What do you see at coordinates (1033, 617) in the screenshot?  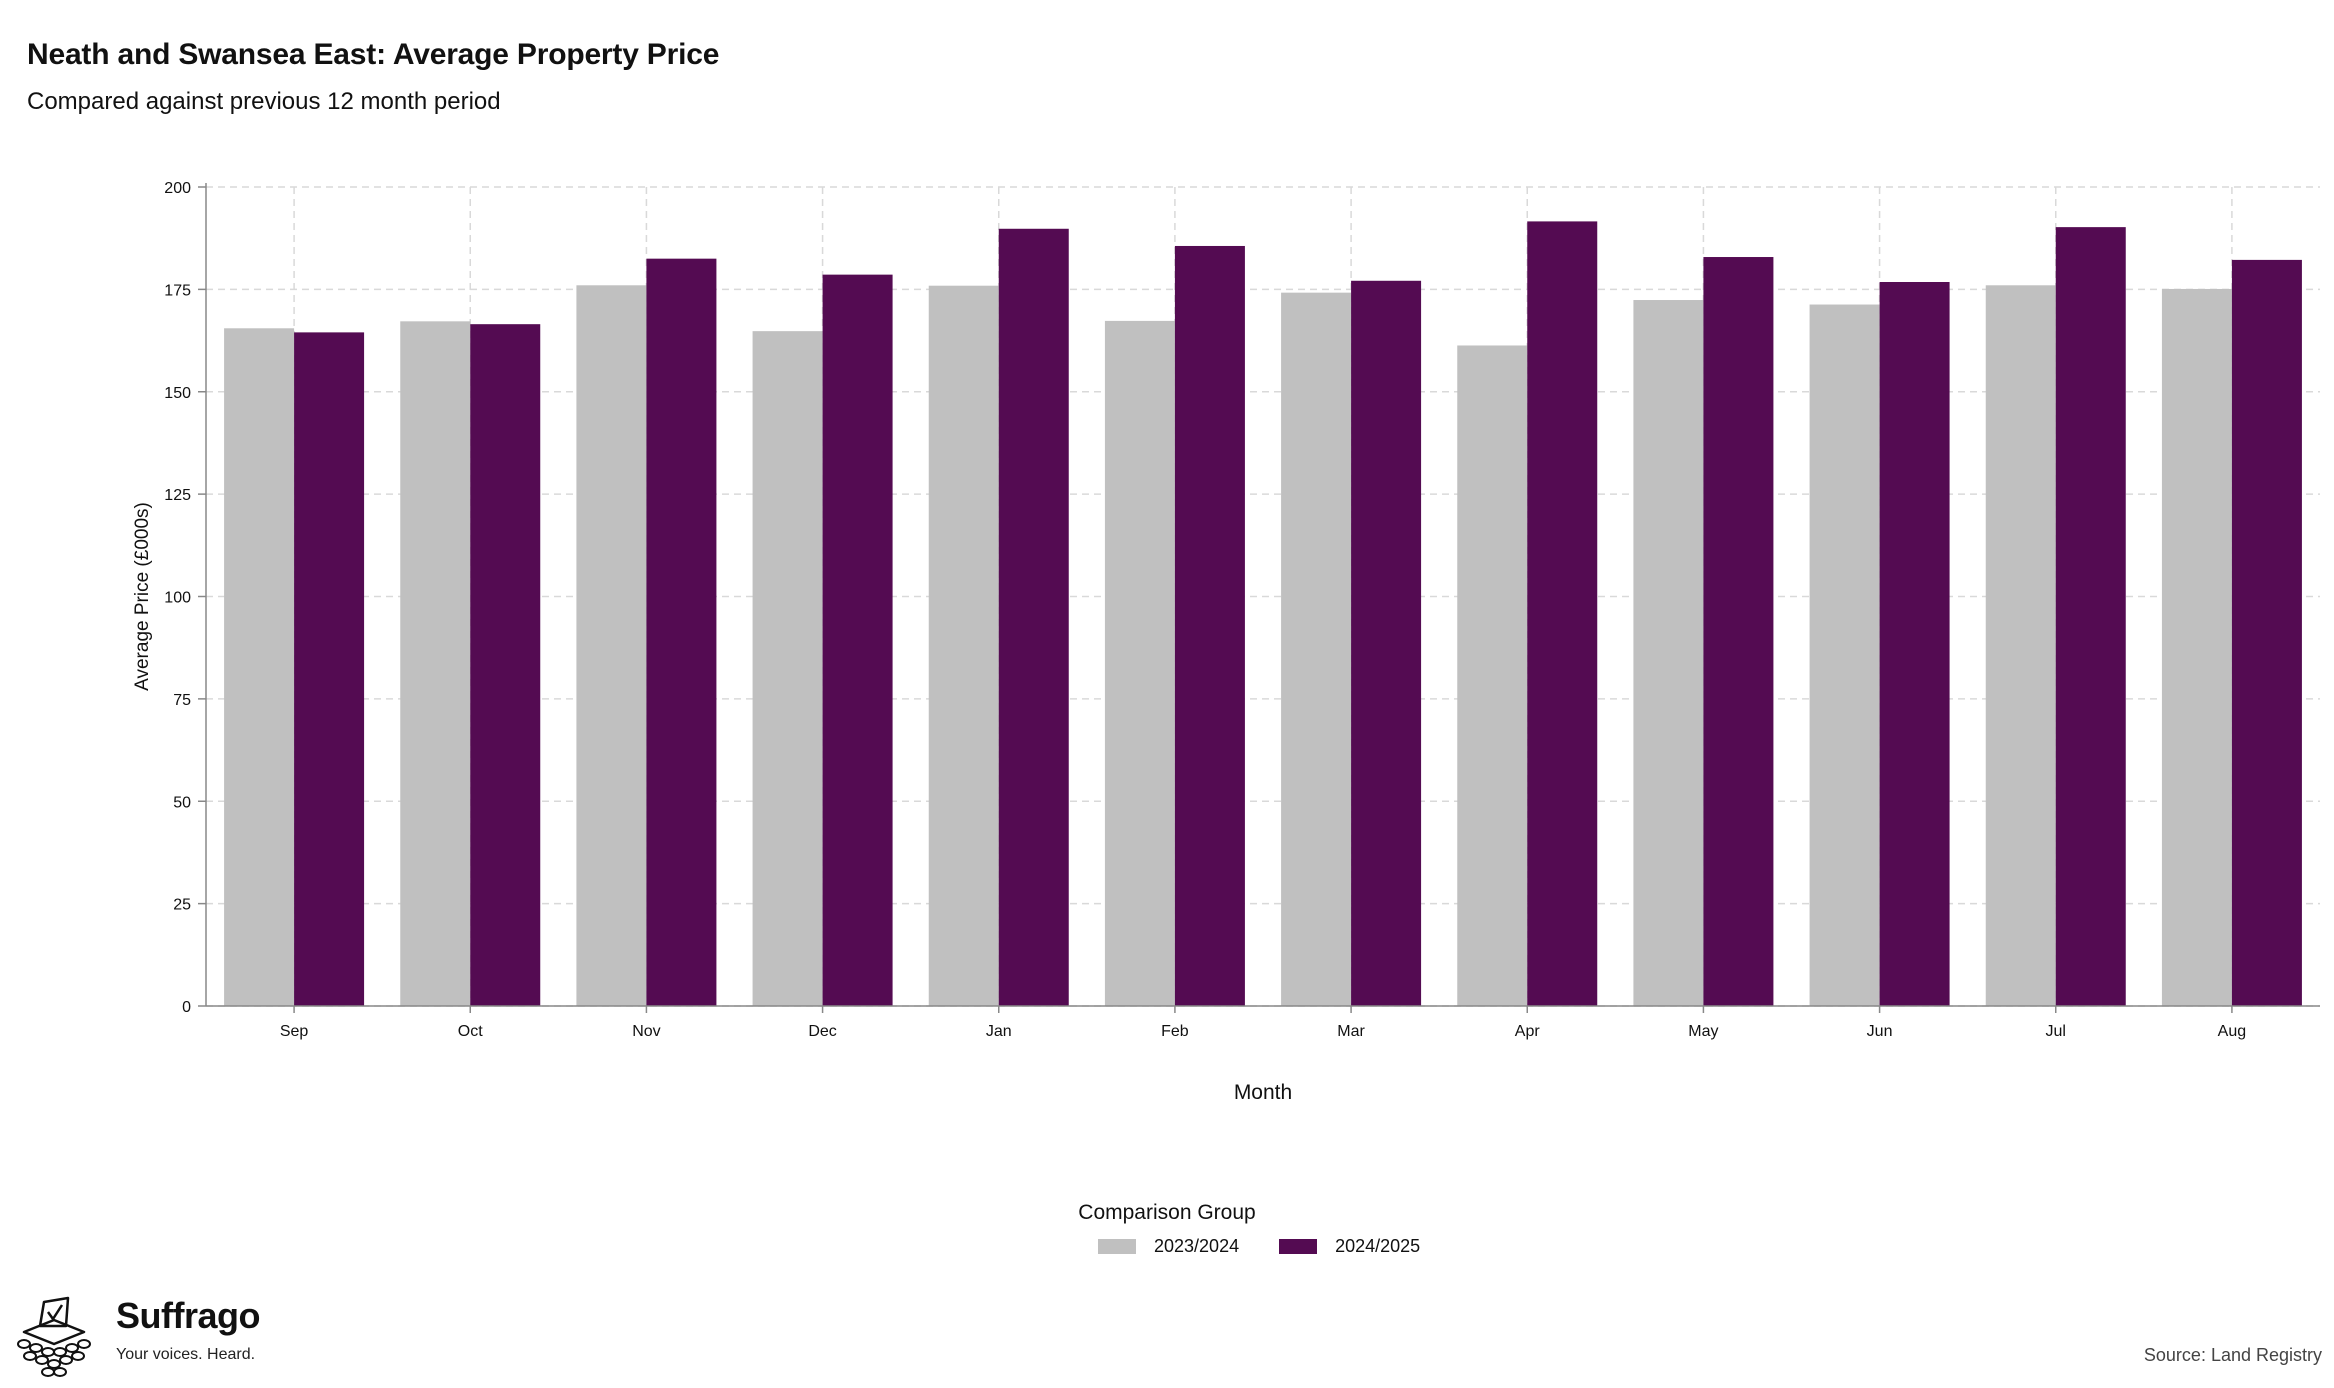 I see `bar-2024-2025-jan` at bounding box center [1033, 617].